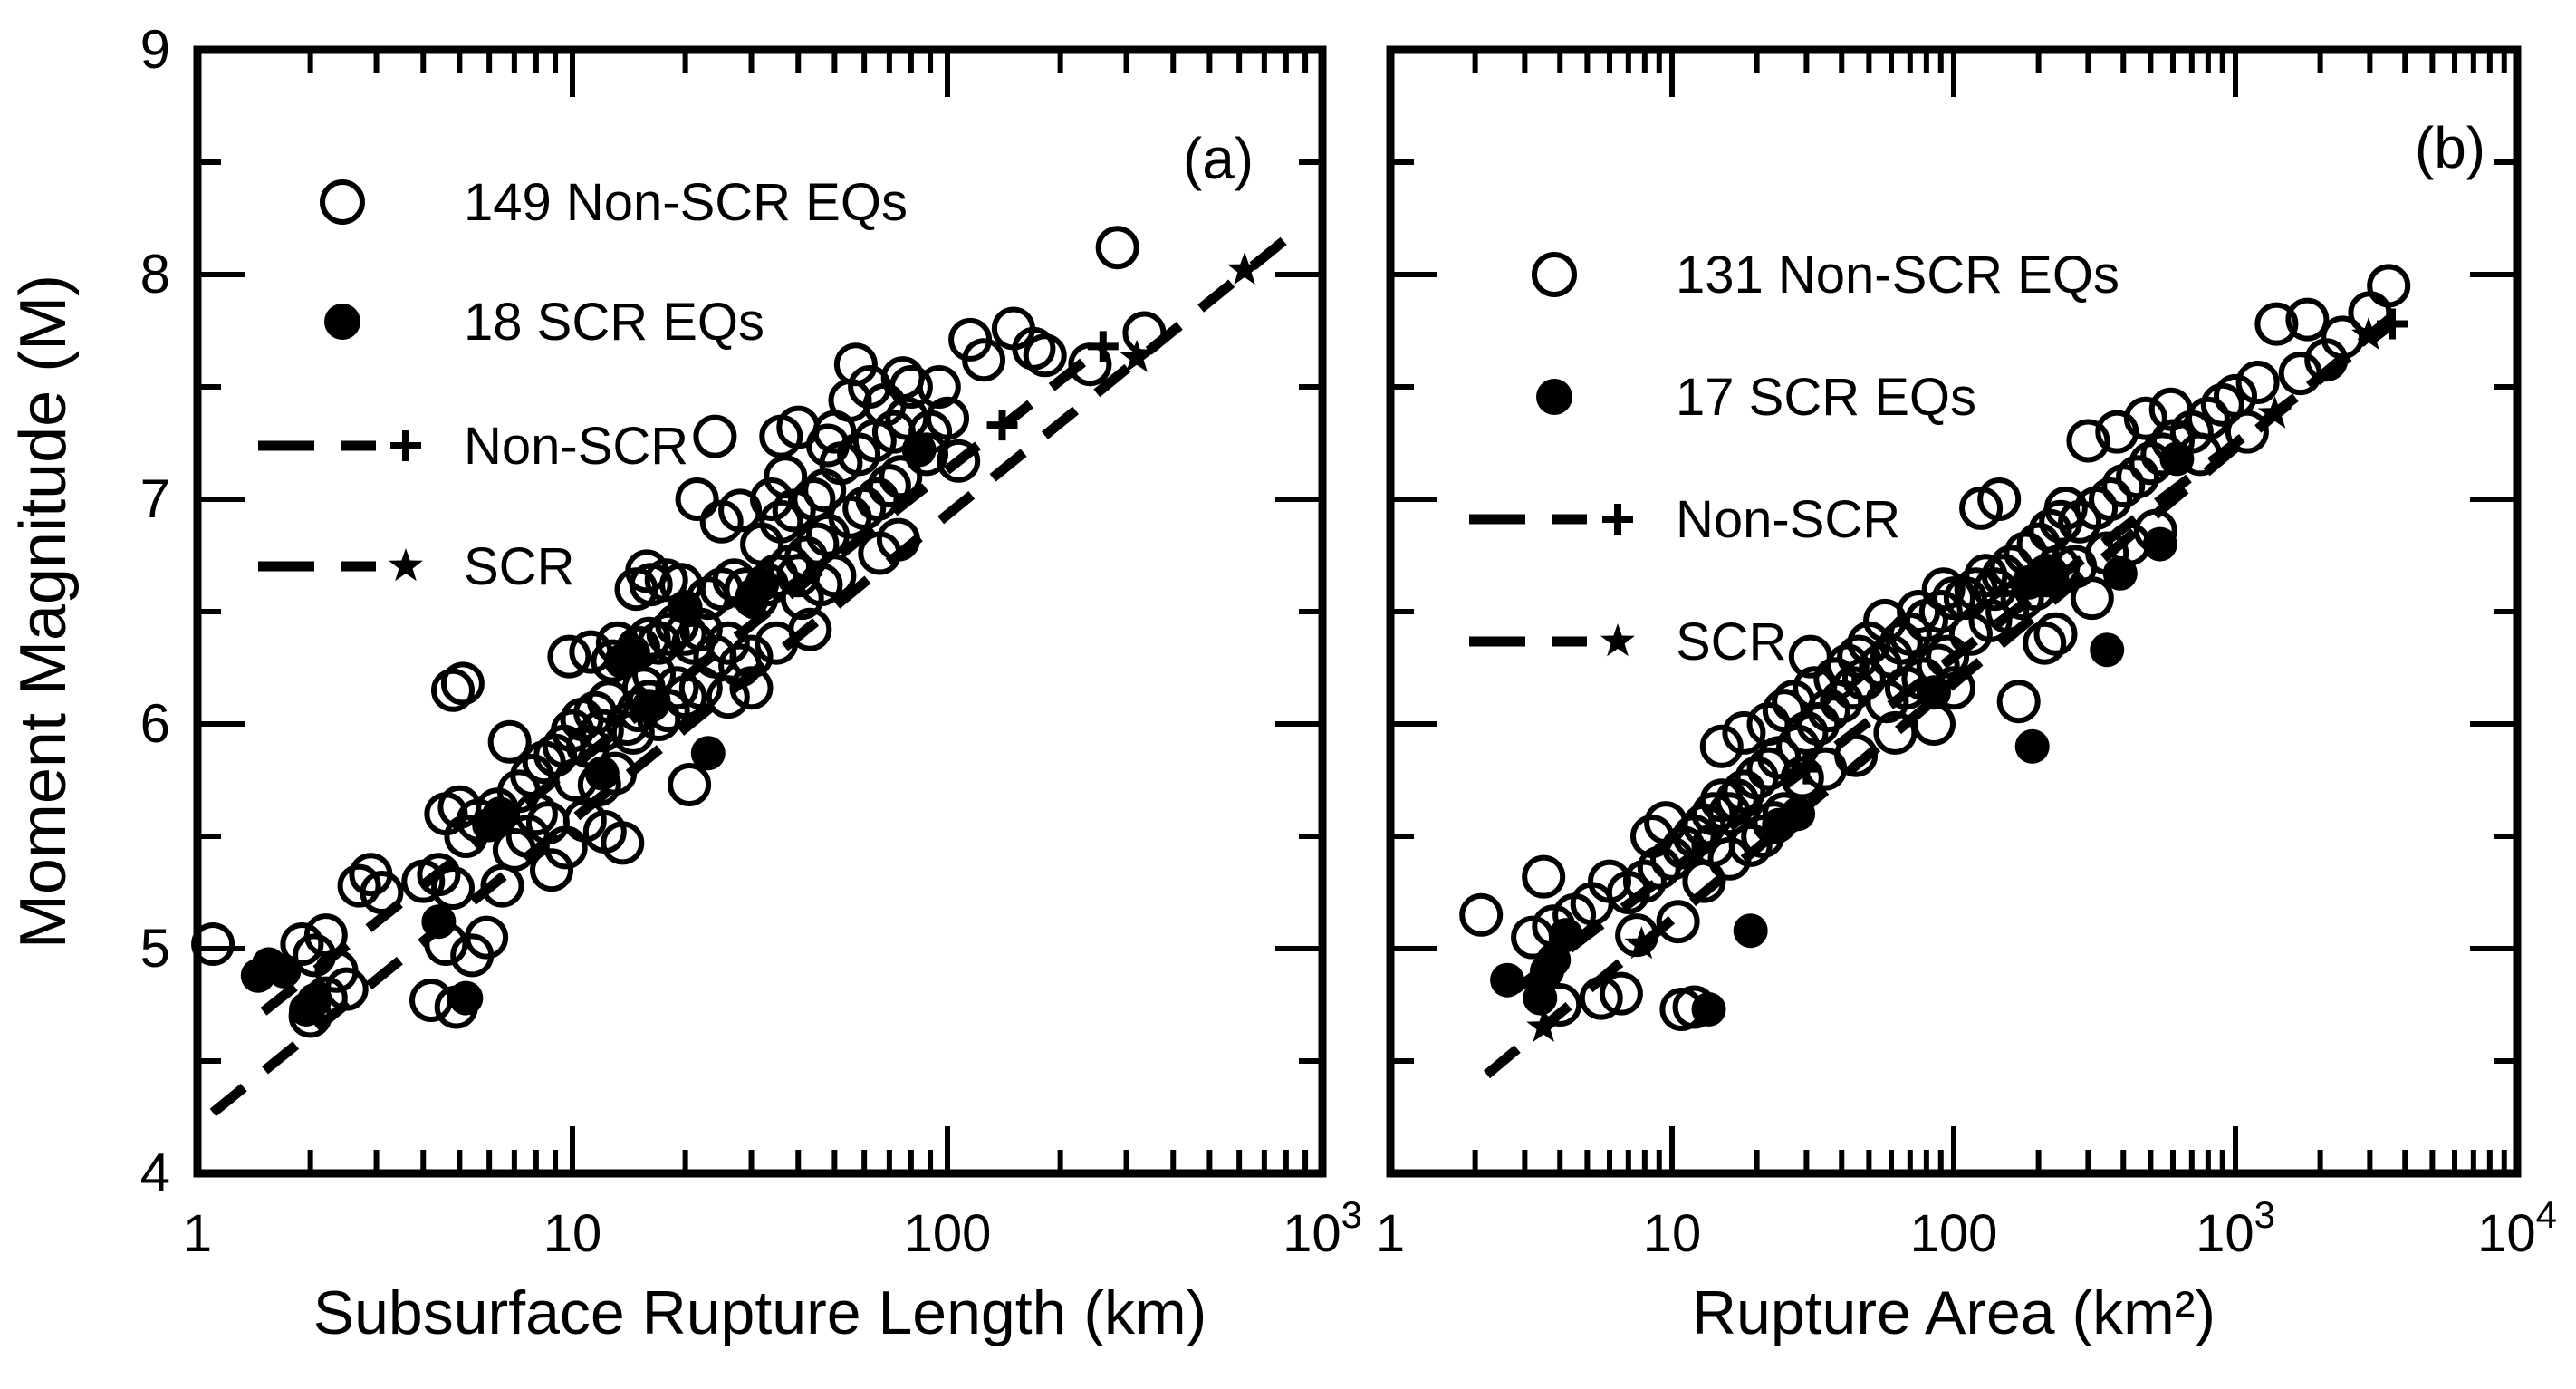 The image size is (2576, 1389). Describe the element at coordinates (342, 322) in the screenshot. I see `legend-filled-circle-icon` at that location.